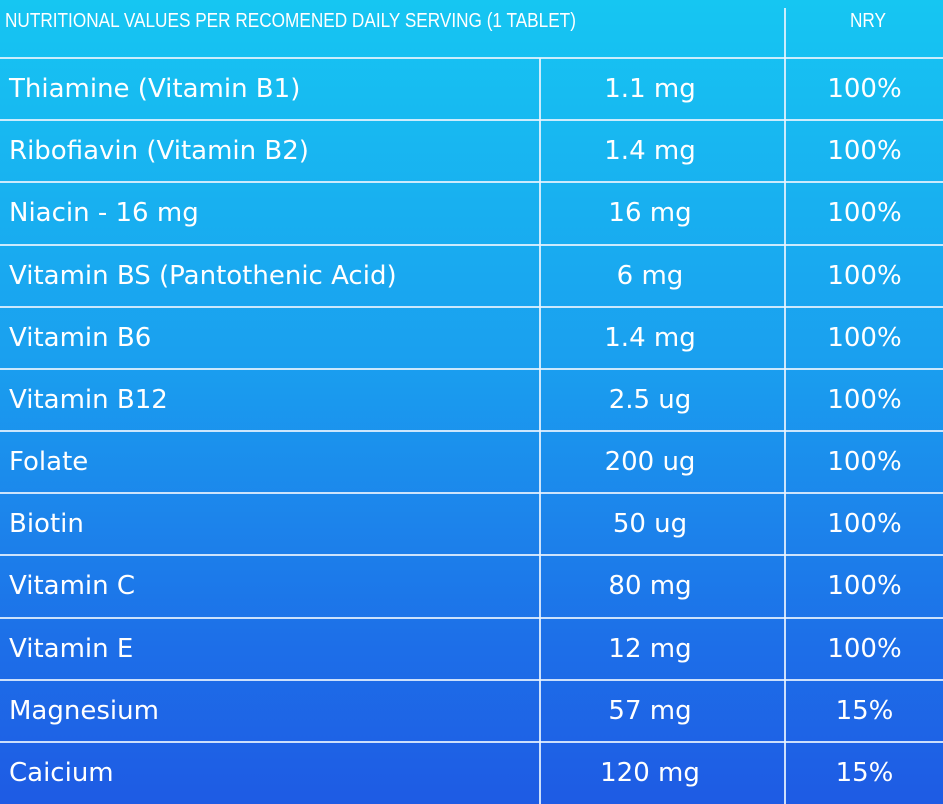  Describe the element at coordinates (650, 275) in the screenshot. I see `amount: 6 mg` at that location.